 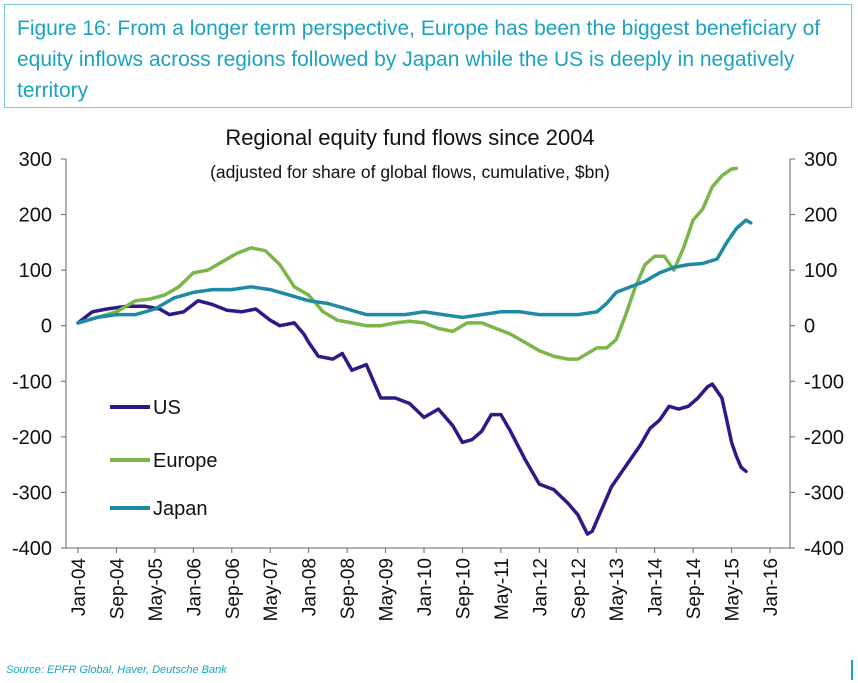 What do you see at coordinates (502, 589) in the screenshot?
I see `x-tick-label: May-11` at bounding box center [502, 589].